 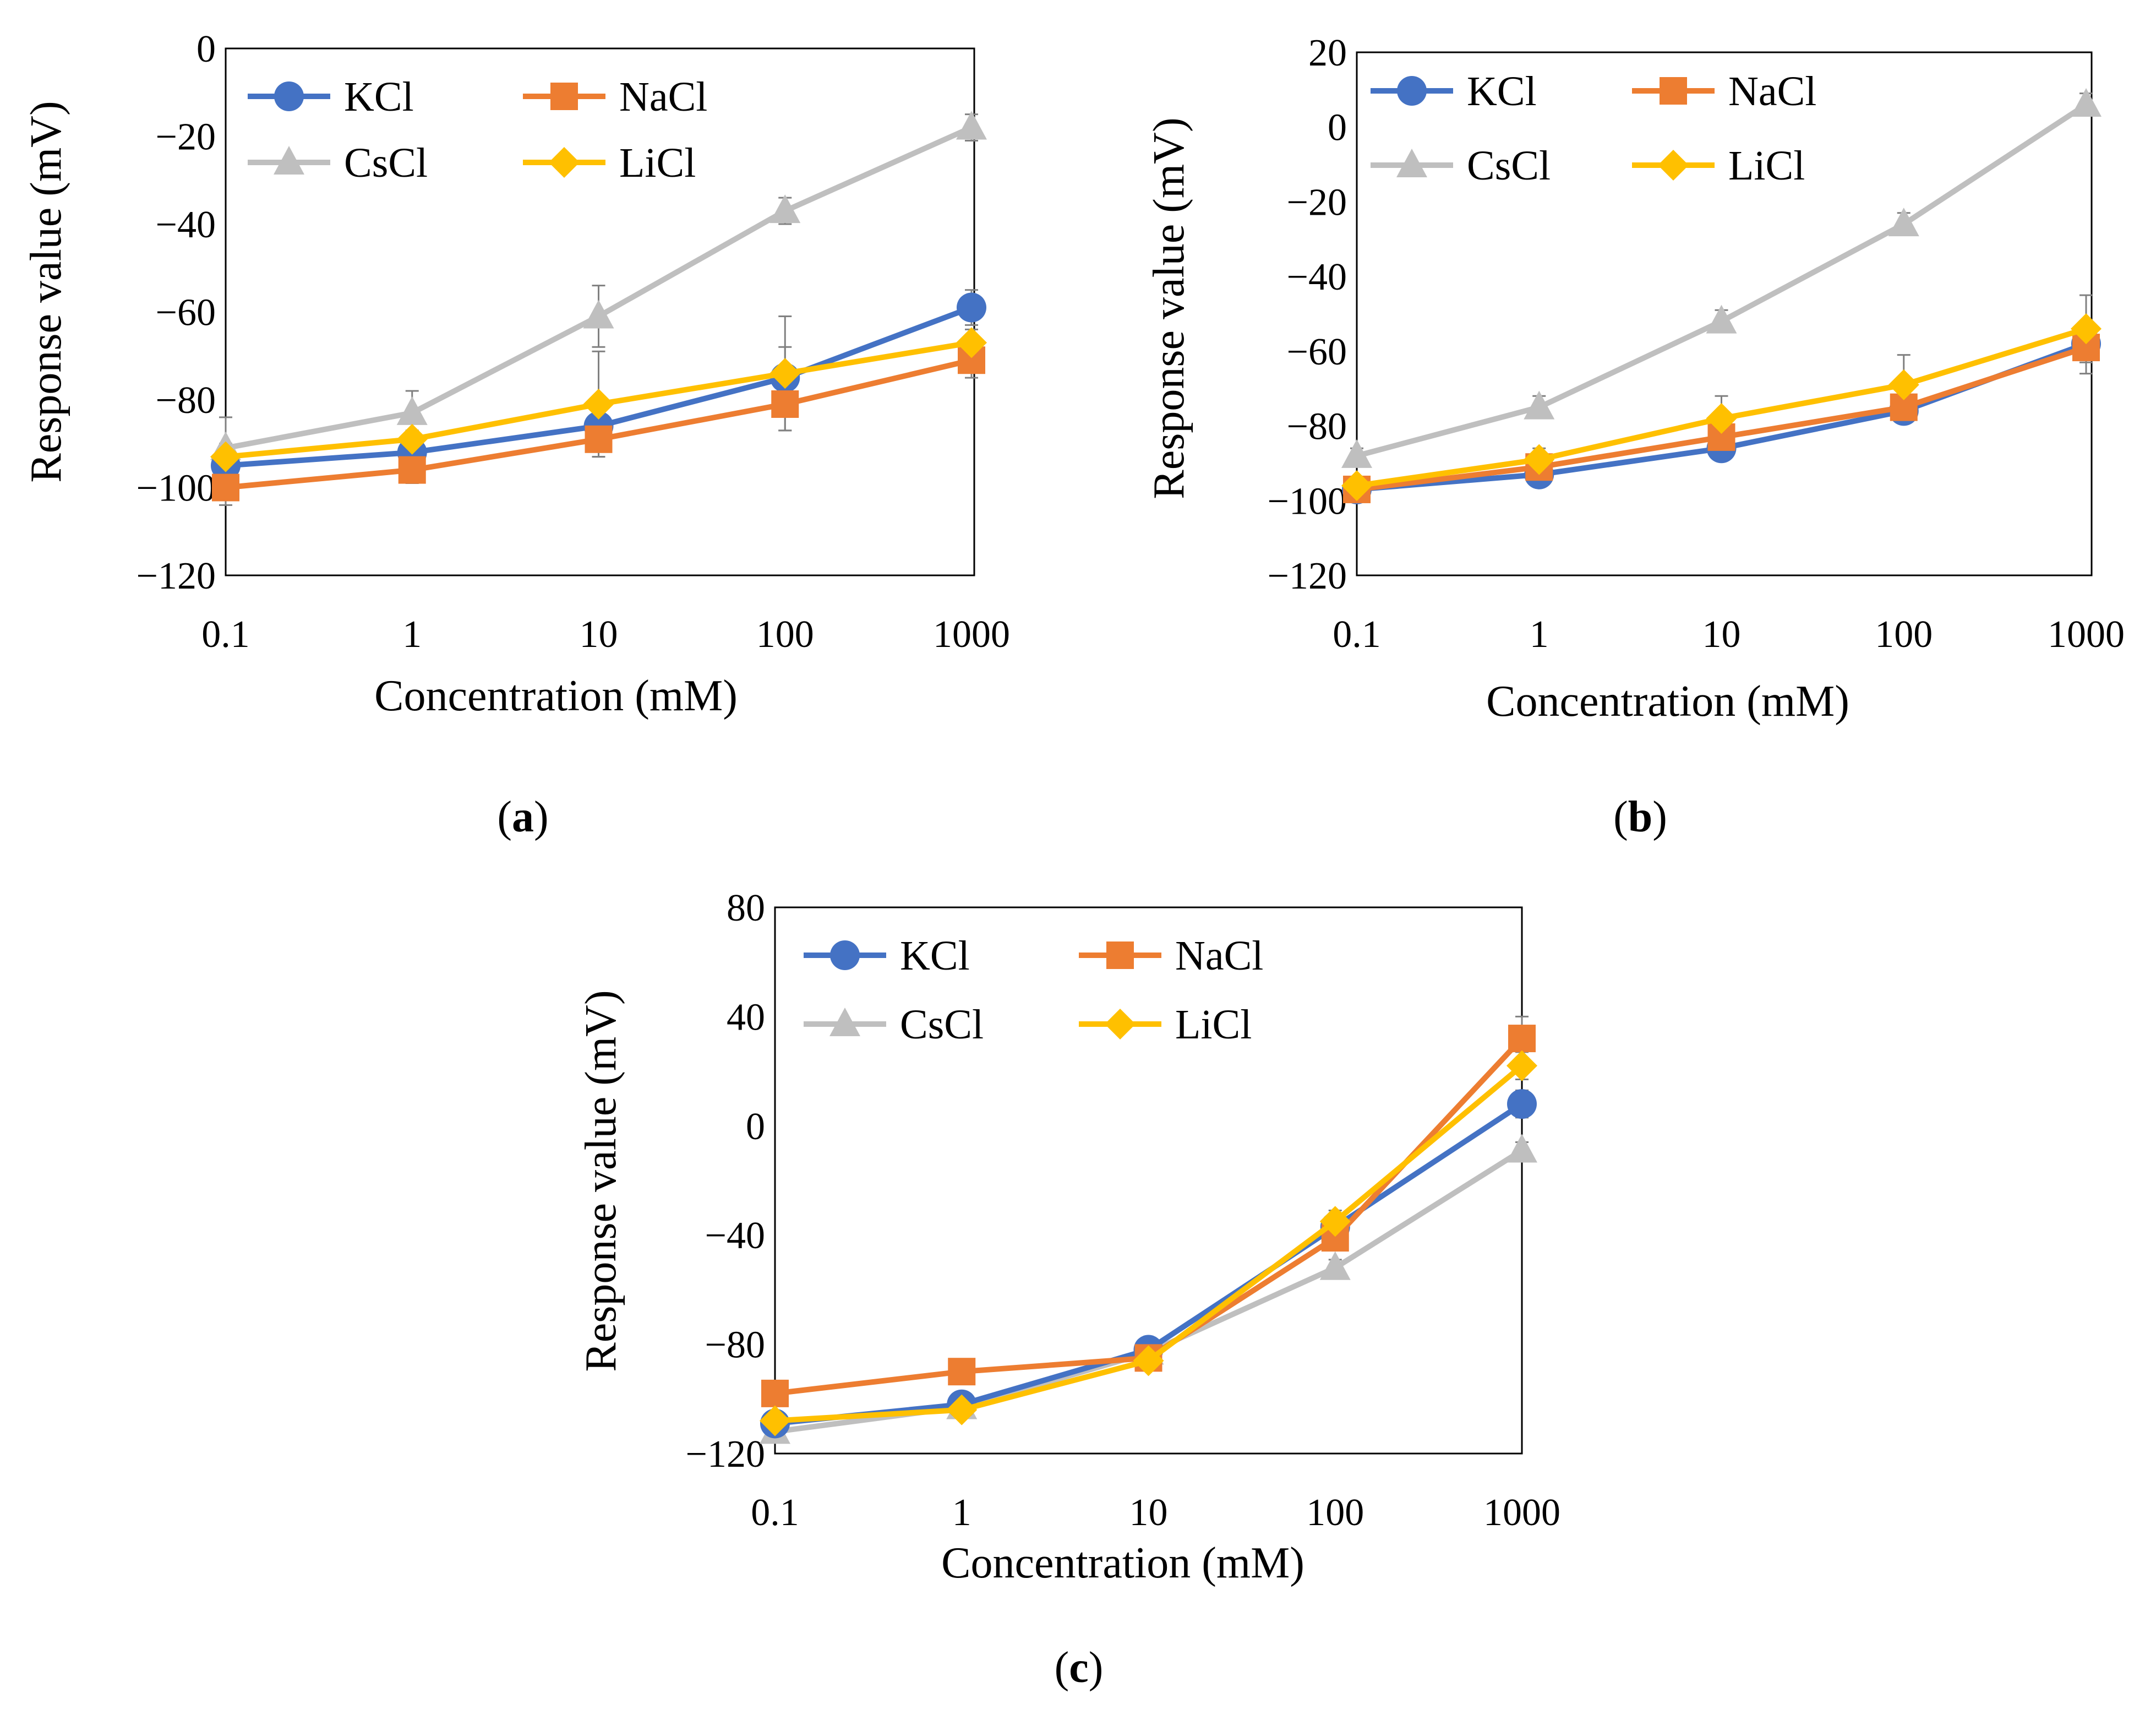 I want to click on panel-a-xtick-label: 100, so click(x=785, y=635).